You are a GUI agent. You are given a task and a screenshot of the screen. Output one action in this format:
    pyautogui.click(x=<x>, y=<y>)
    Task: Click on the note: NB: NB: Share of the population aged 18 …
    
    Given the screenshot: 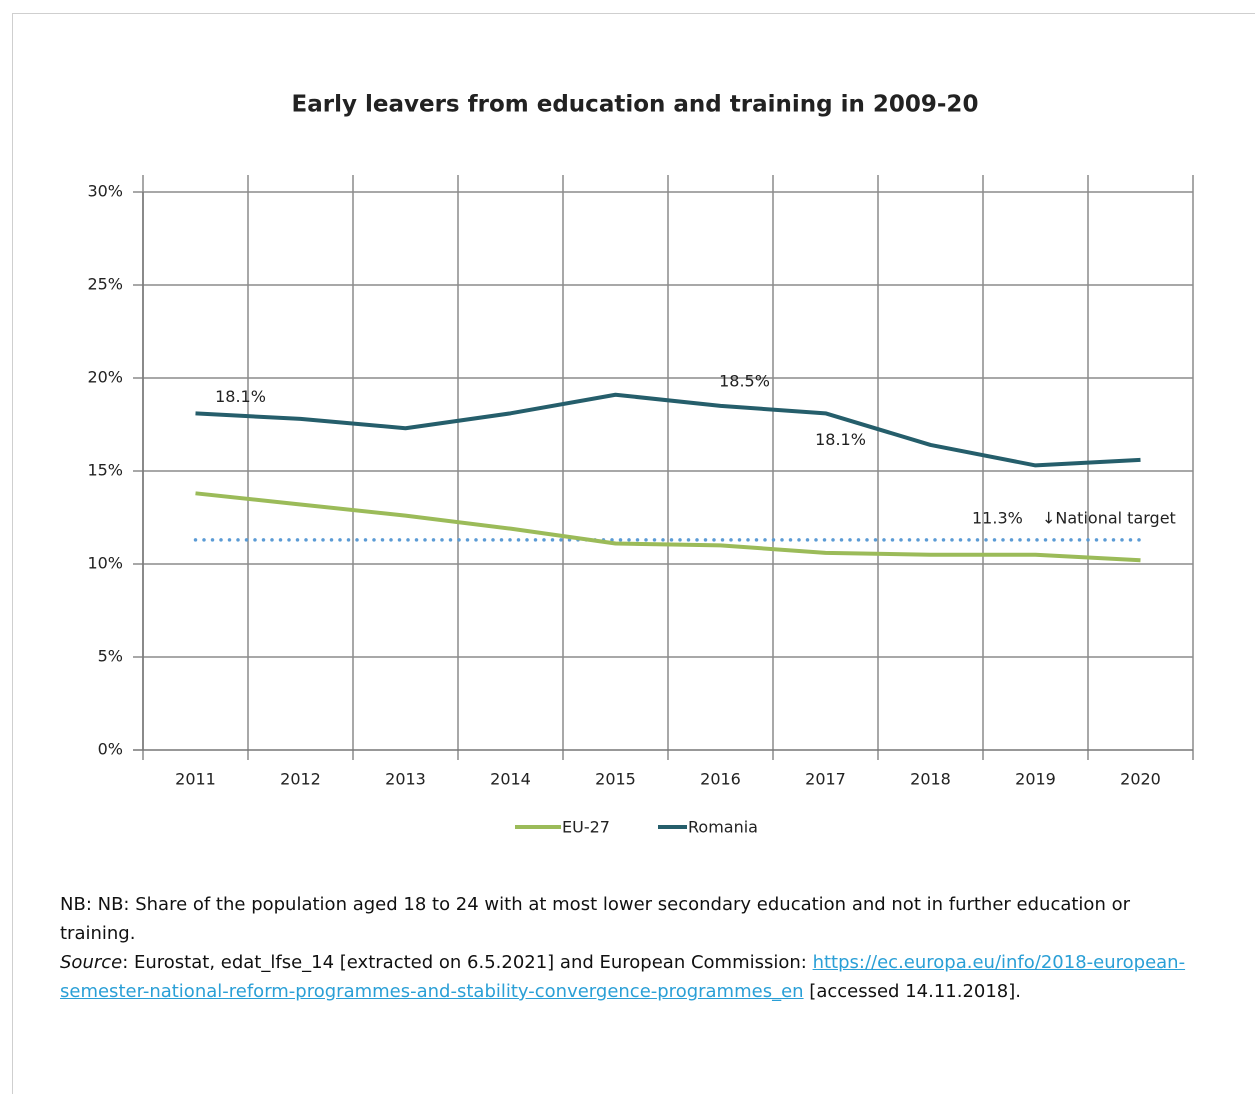 What is the action you would take?
    pyautogui.click(x=635, y=948)
    